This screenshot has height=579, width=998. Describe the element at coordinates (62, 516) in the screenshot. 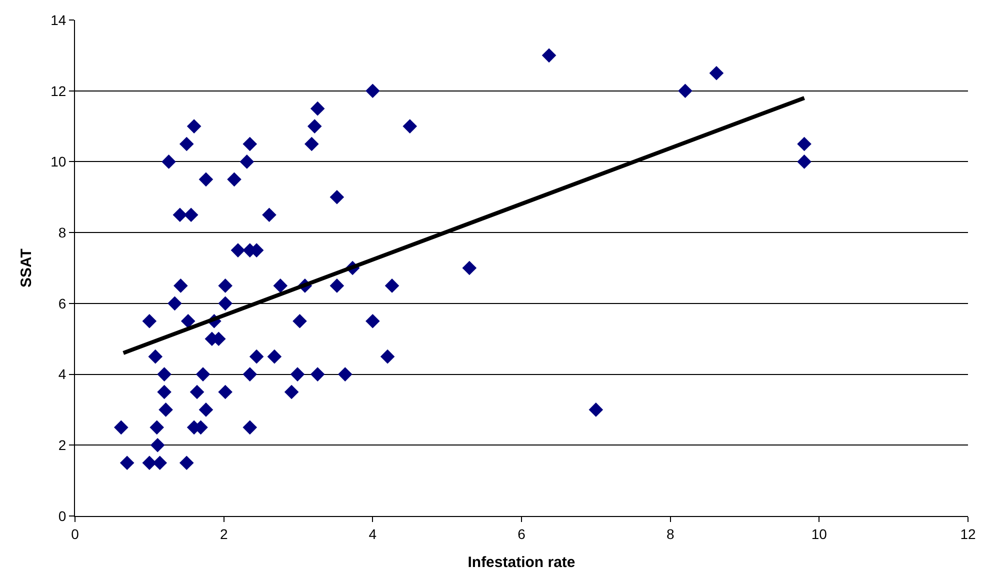

I see `y-tick-label: 0` at that location.